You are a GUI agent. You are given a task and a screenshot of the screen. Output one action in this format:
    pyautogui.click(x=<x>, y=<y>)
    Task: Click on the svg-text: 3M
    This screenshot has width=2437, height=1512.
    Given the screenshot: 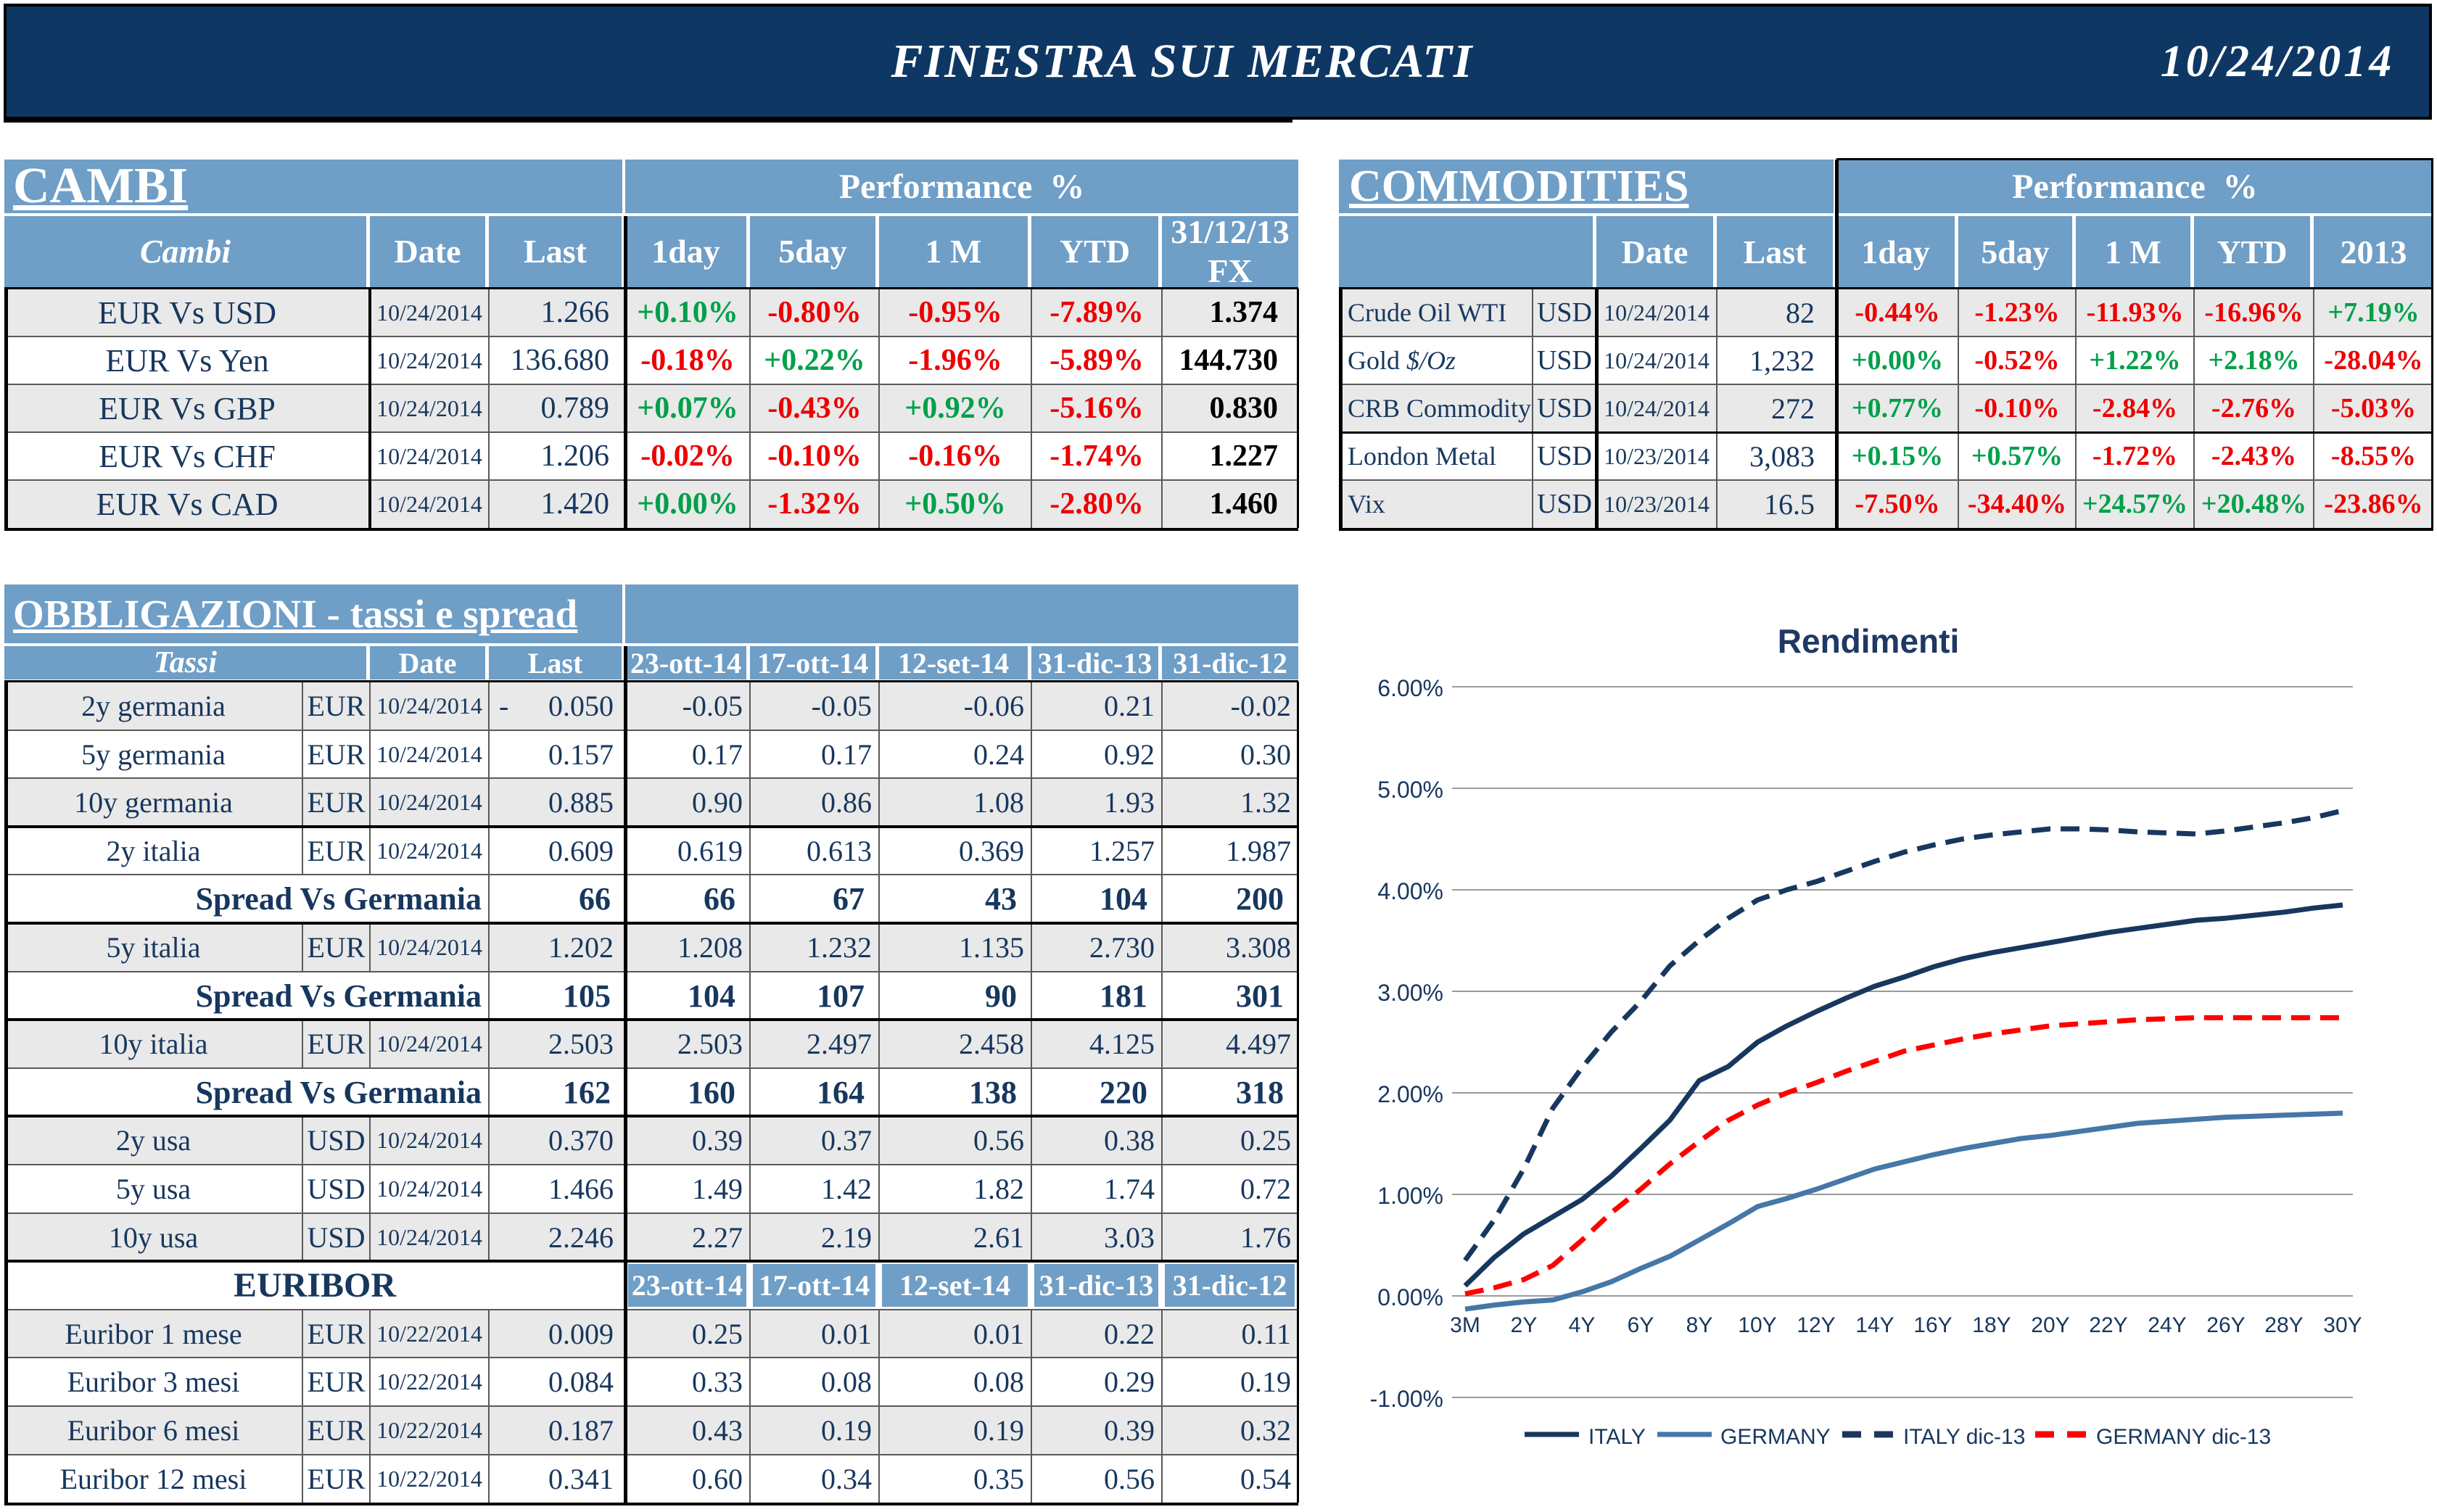 What is the action you would take?
    pyautogui.click(x=1465, y=1325)
    